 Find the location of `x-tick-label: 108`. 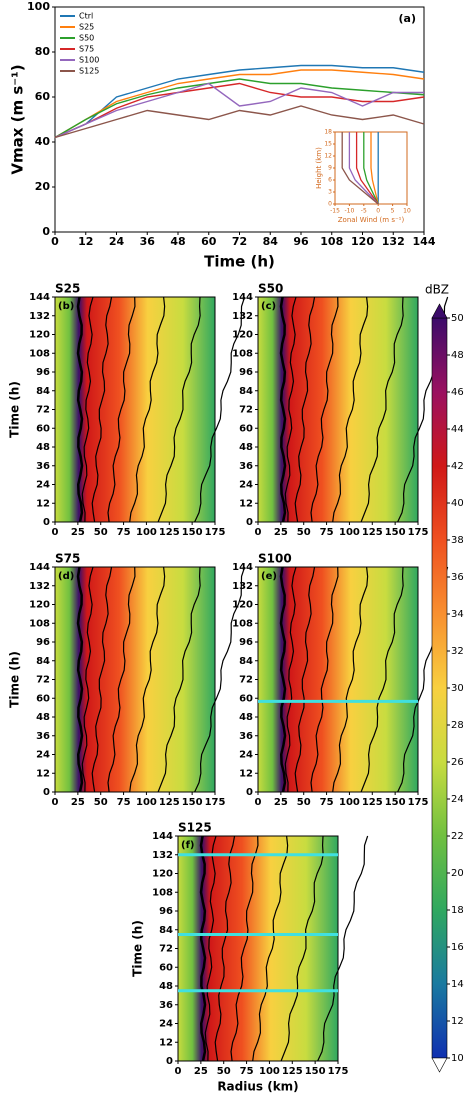

x-tick-label: 108 is located at coordinates (331, 241).